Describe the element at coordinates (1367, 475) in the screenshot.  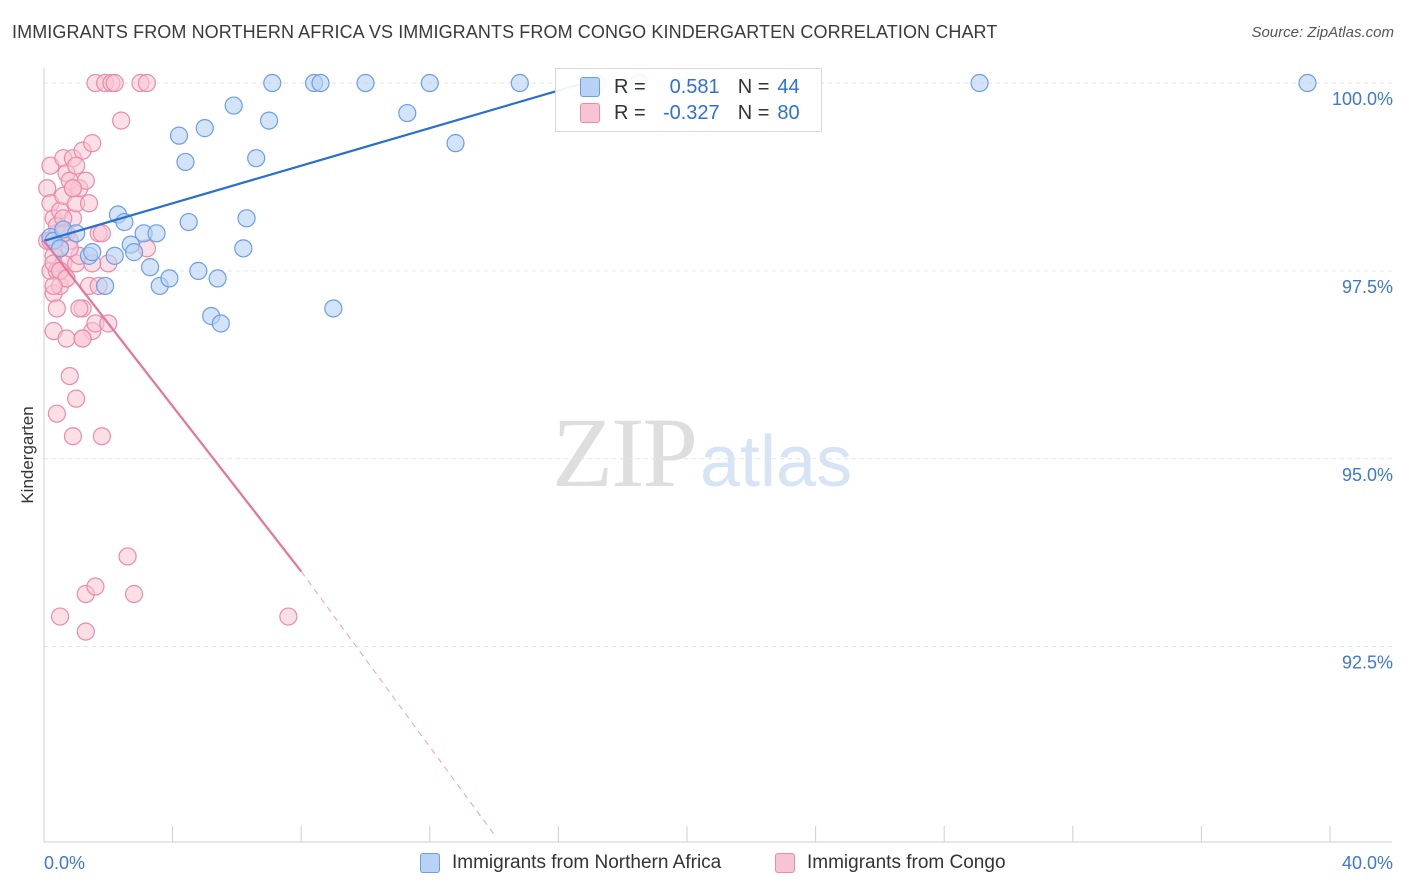
I see `y-tick-label: 95.0%` at that location.